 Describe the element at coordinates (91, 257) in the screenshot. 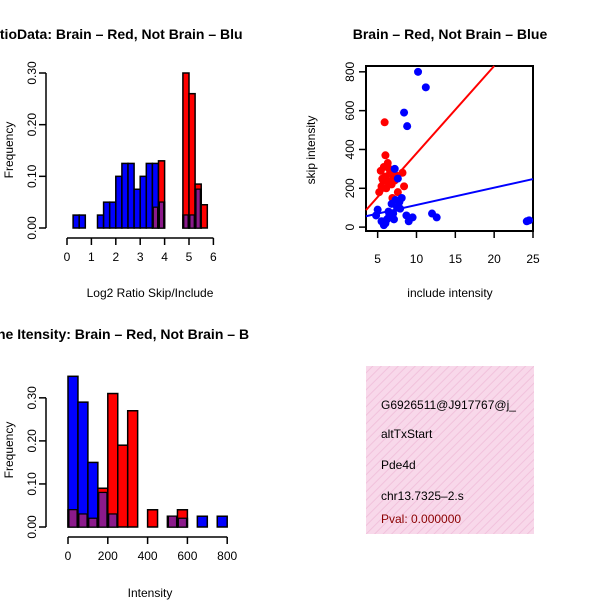

I see `ratio-x-tick-label: 1` at that location.